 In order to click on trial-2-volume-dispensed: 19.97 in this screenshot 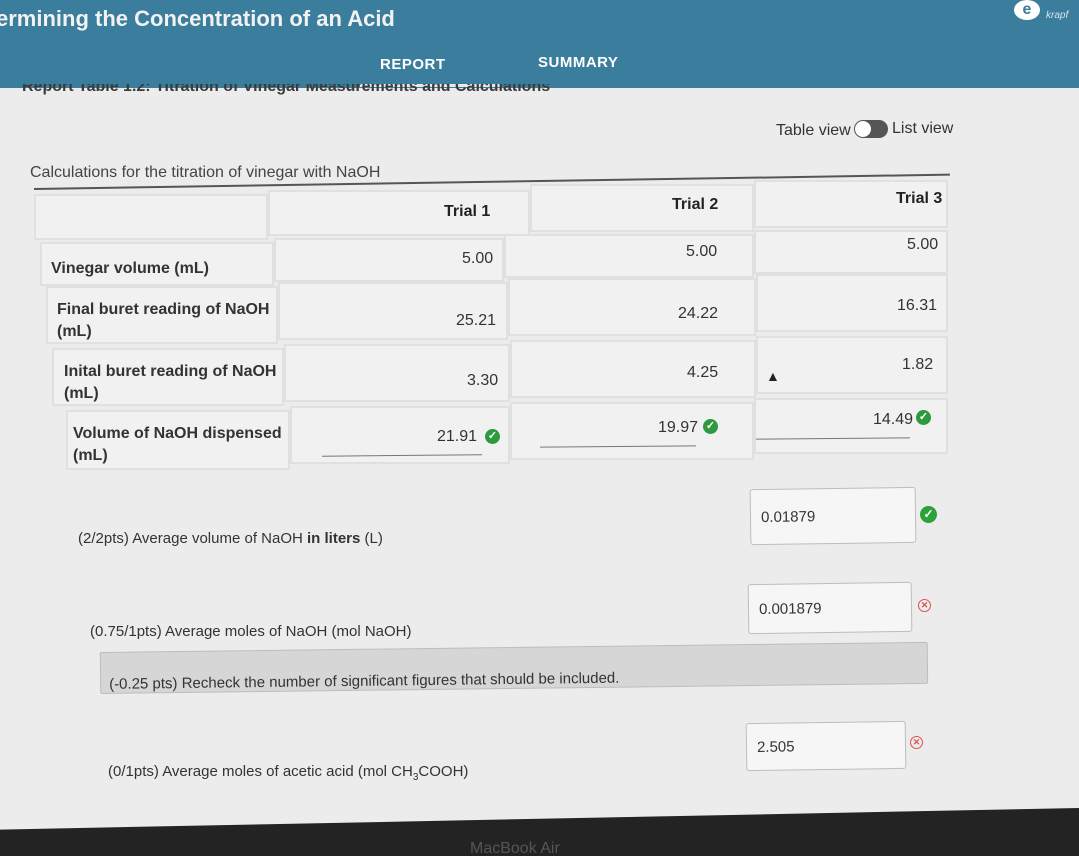, I will do `click(678, 427)`.